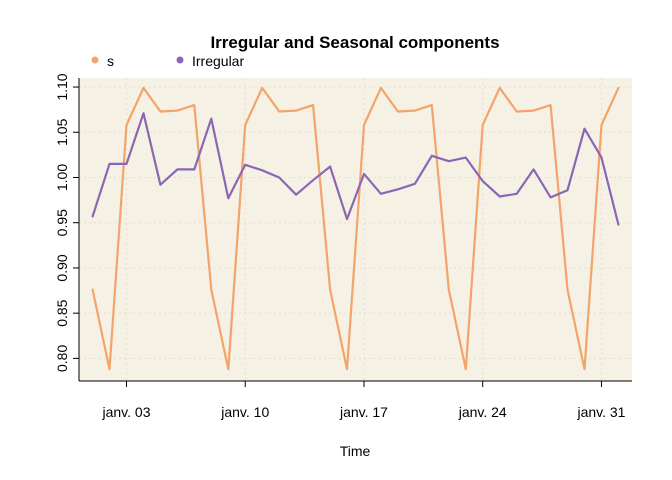 The image size is (672, 480). I want to click on y-tick-label: 0.95, so click(62, 222).